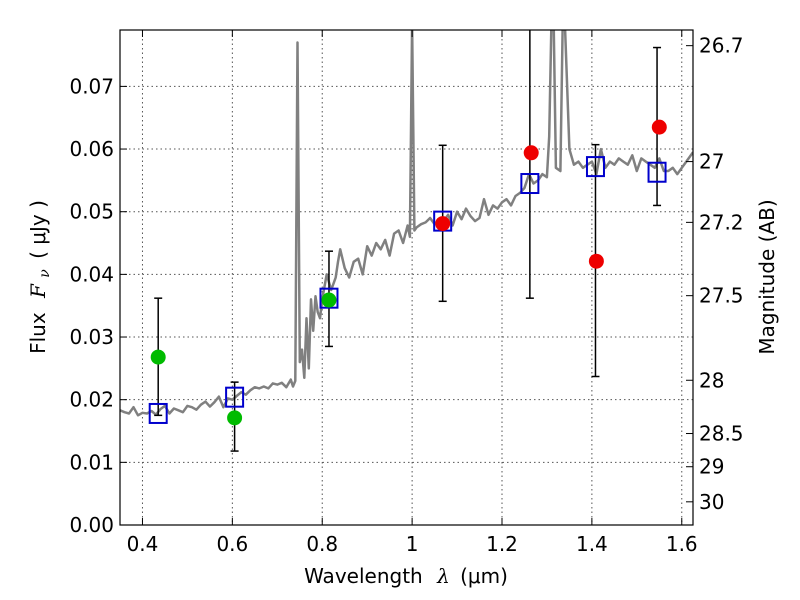 This screenshot has width=800, height=600. What do you see at coordinates (711, 380) in the screenshot?
I see `magnitude-tick-label: 28` at bounding box center [711, 380].